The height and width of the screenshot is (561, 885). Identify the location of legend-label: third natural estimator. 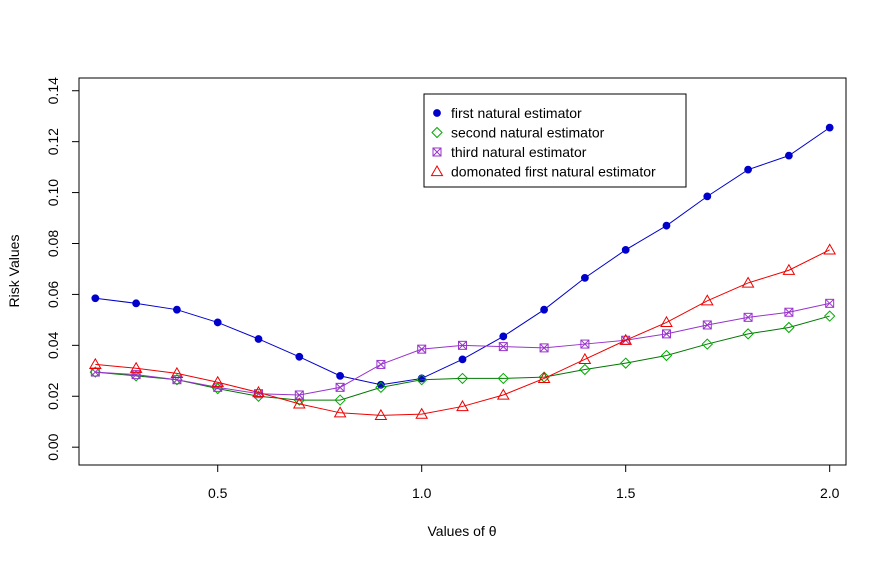
(519, 152).